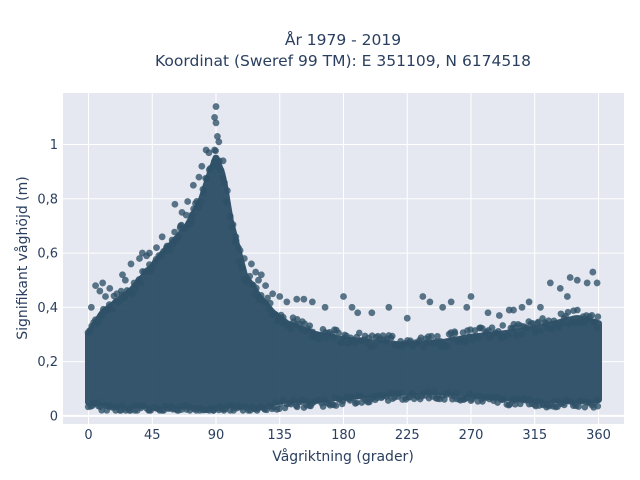 This screenshot has height=480, width=640. What do you see at coordinates (47, 308) in the screenshot?
I see `y-tick-label: 0,4` at bounding box center [47, 308].